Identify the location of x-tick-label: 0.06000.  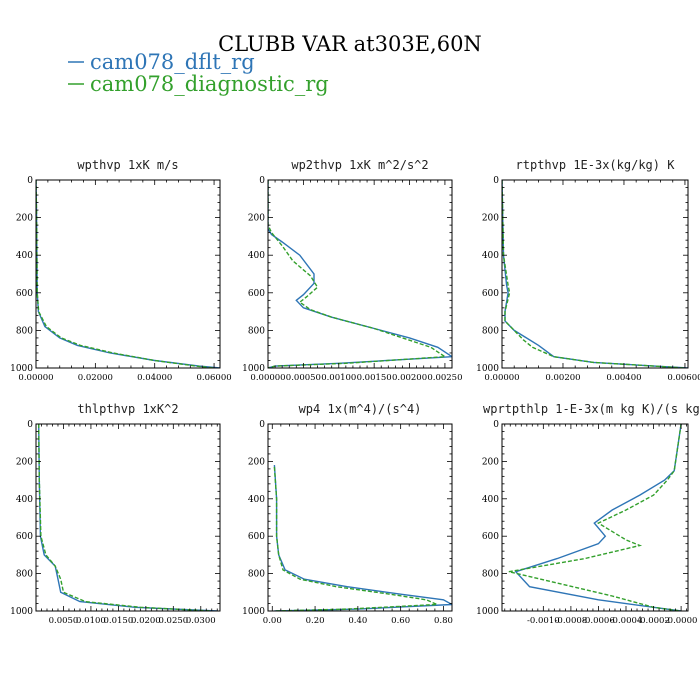
(213, 378).